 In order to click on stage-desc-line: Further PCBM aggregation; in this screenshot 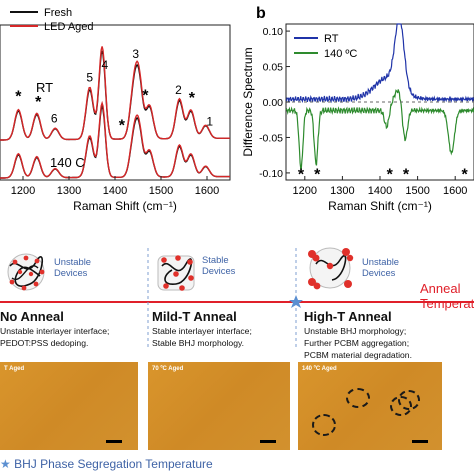, I will do `click(357, 343)`.